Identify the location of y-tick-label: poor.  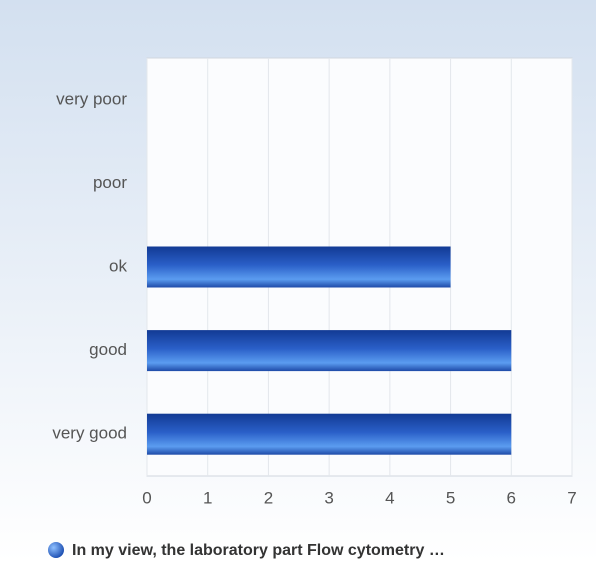
(110, 182).